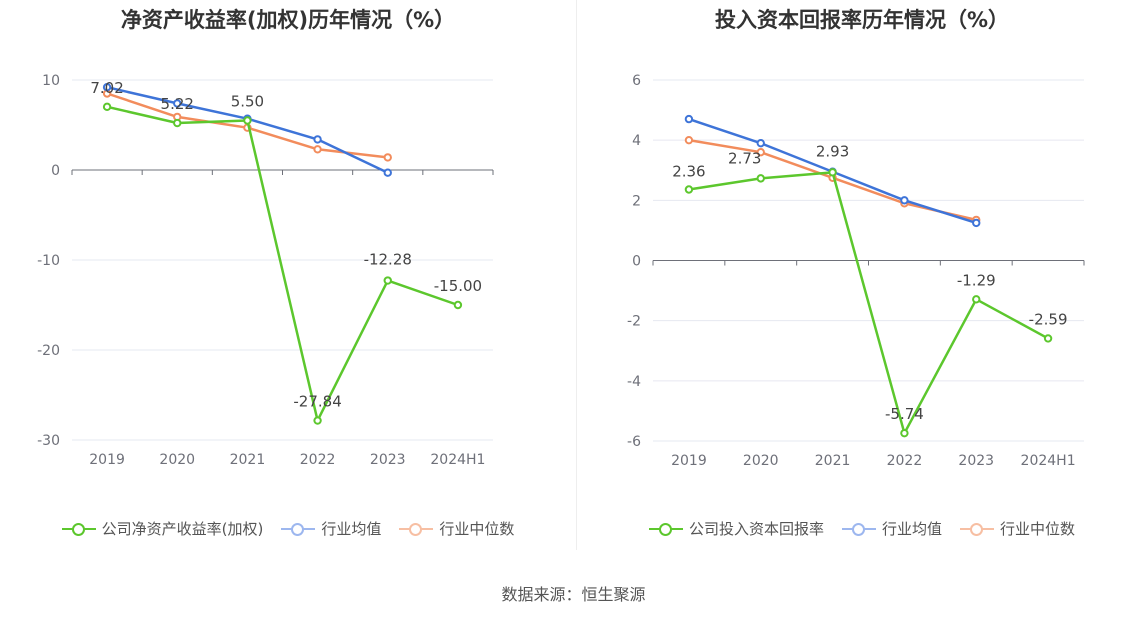  What do you see at coordinates (51, 81) in the screenshot?
I see `y-tick-label: 10` at bounding box center [51, 81].